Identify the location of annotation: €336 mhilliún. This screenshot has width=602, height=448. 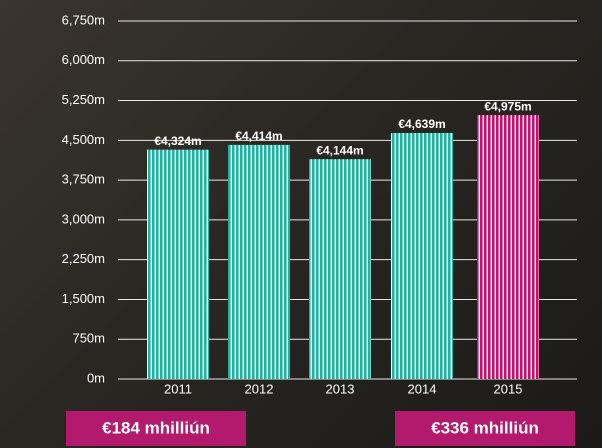
(485, 427).